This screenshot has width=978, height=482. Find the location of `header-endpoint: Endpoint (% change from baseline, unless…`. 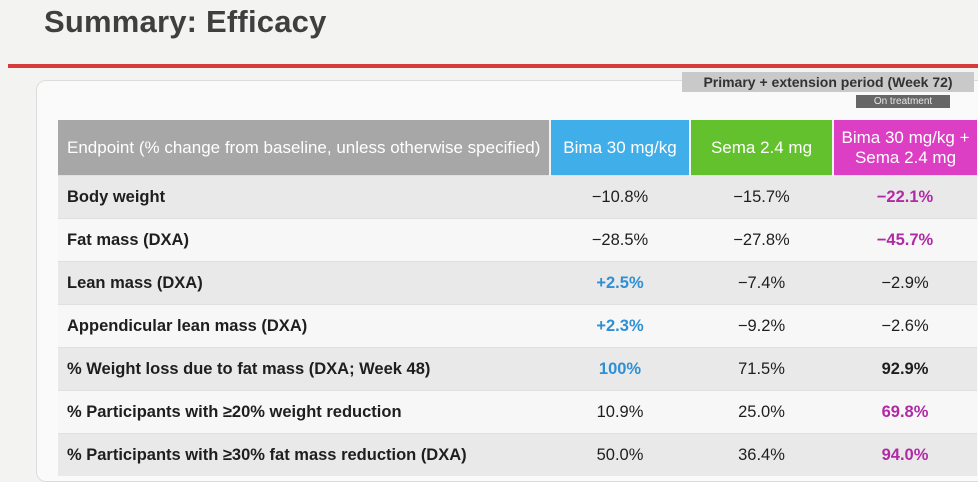

header-endpoint: Endpoint (% change from baseline, unless… is located at coordinates (304, 148).